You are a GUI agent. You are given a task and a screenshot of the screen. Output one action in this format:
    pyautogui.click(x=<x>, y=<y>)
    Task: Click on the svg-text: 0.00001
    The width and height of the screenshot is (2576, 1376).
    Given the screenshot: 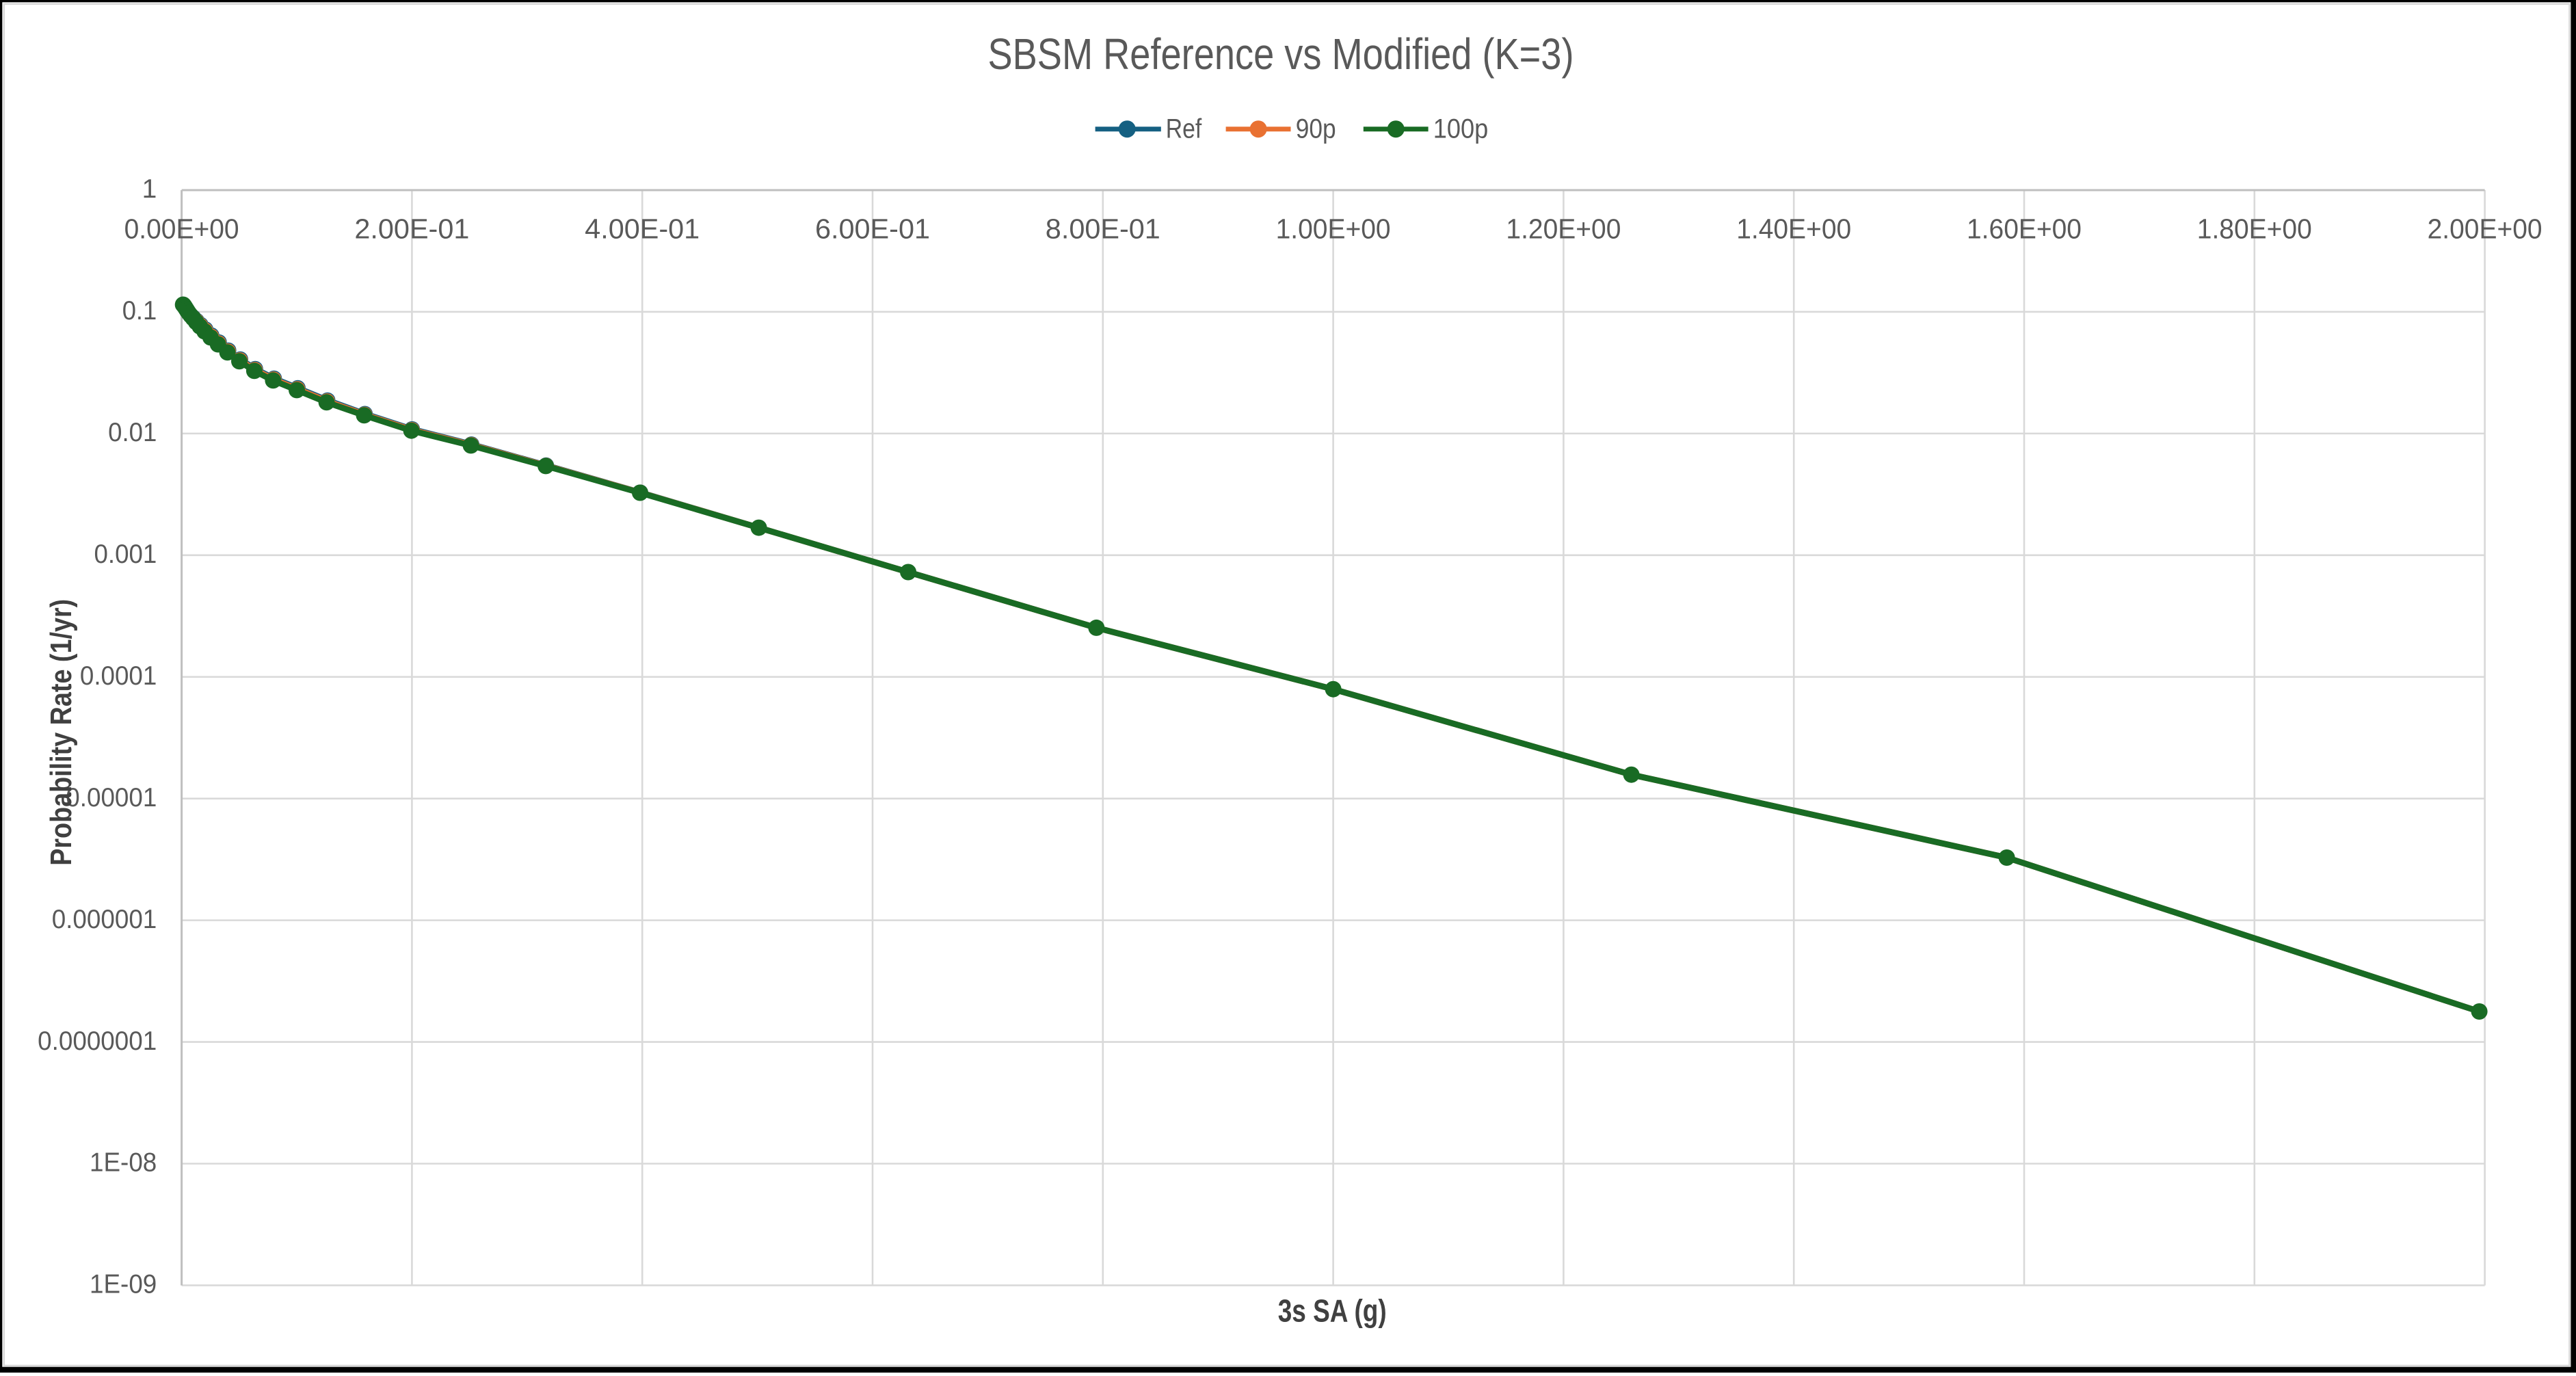 What is the action you would take?
    pyautogui.click(x=111, y=797)
    